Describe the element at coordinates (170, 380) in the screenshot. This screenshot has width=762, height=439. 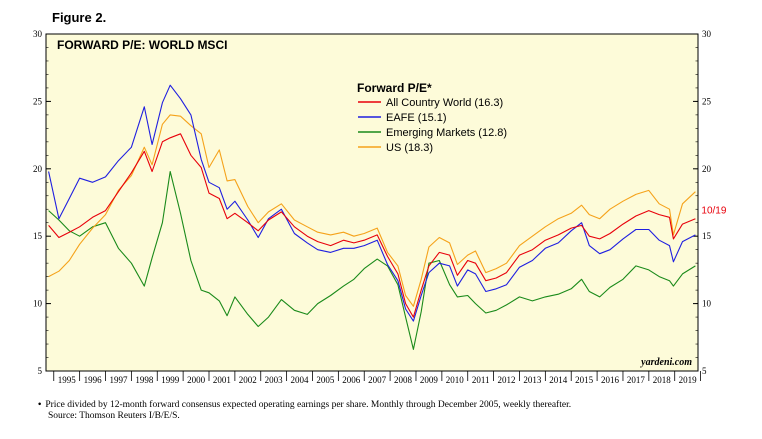
I see `x-tick-label: 1999` at that location.